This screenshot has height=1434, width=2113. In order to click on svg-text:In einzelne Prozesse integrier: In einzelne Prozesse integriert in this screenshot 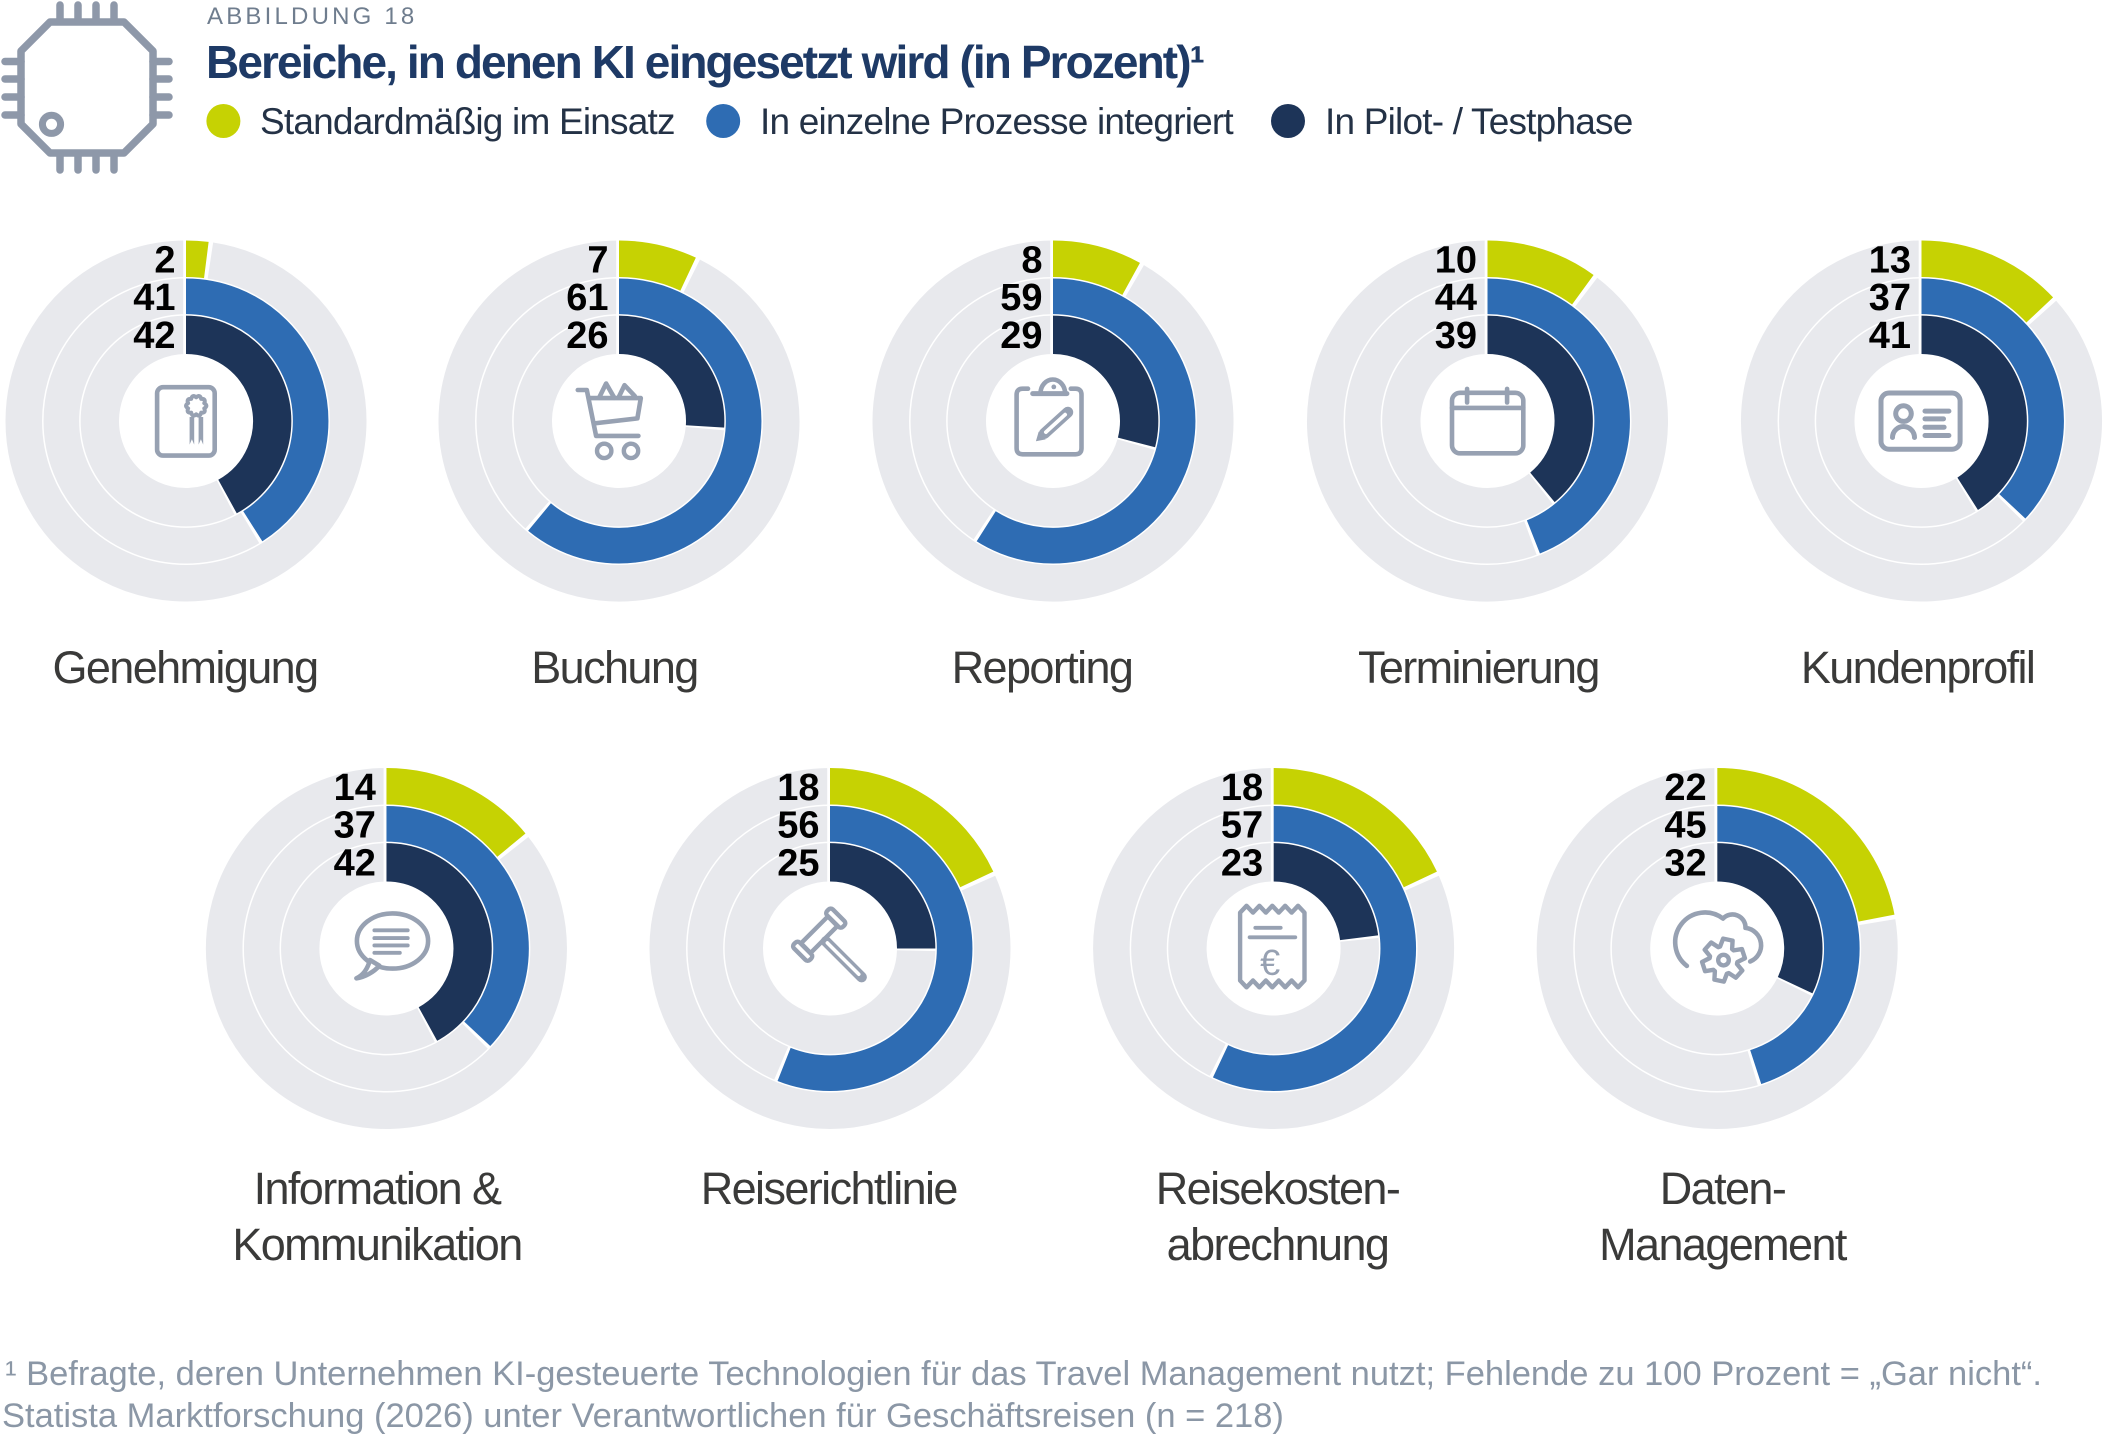, I will do `click(997, 121)`.